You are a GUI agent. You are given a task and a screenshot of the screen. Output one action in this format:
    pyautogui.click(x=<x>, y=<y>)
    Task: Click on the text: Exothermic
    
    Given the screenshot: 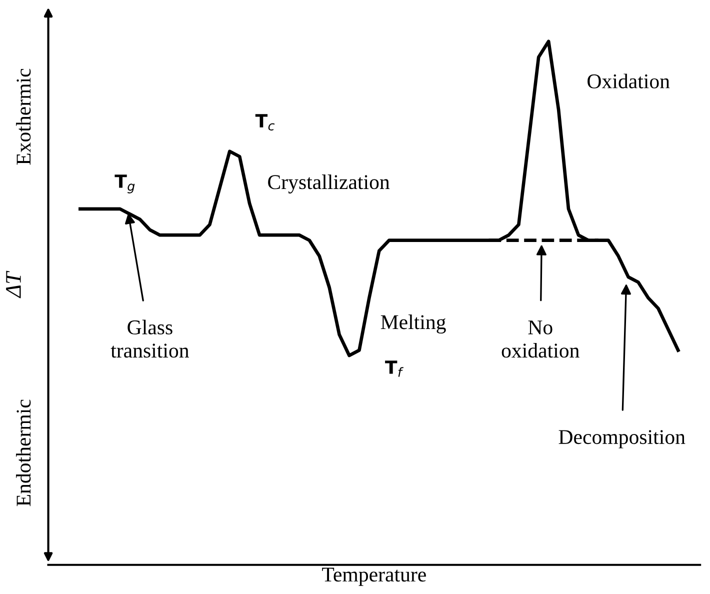 What is the action you would take?
    pyautogui.click(x=23, y=116)
    